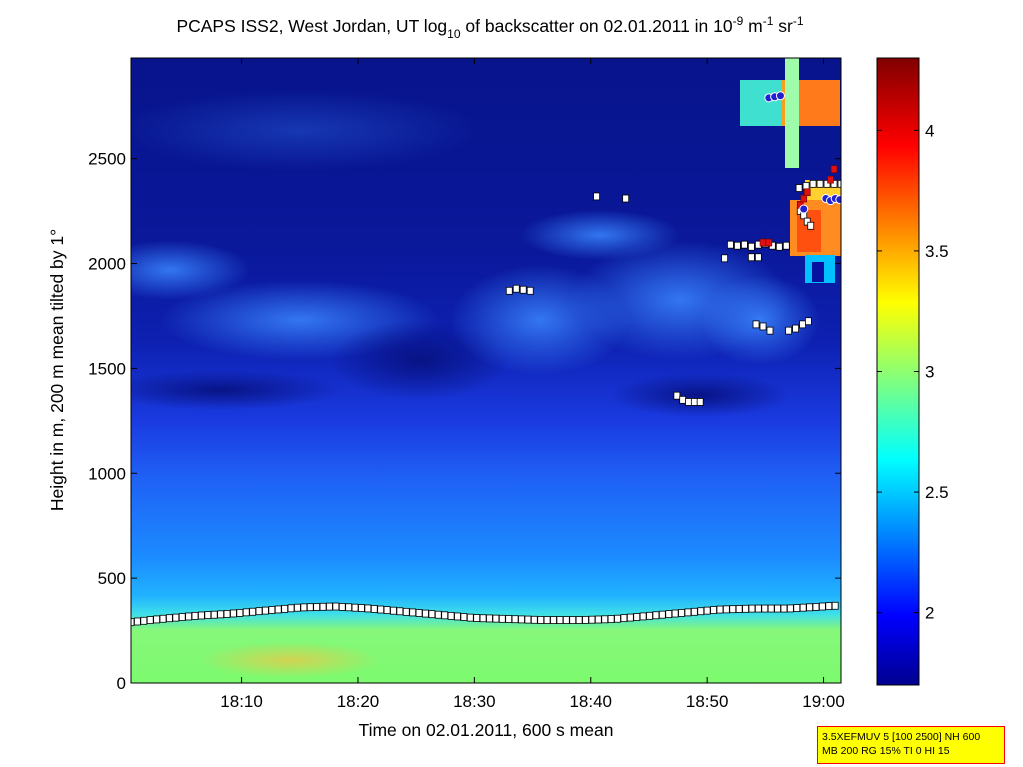 The image size is (1023, 767). Describe the element at coordinates (802, 152) in the screenshot. I see `blue-markers` at that location.